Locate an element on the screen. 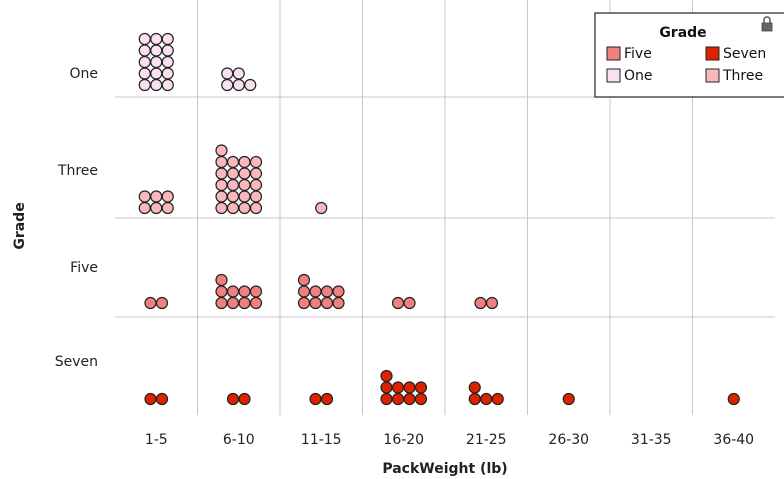 The width and height of the screenshot is (784, 479). x-tick-label: 31-35 is located at coordinates (651, 440).